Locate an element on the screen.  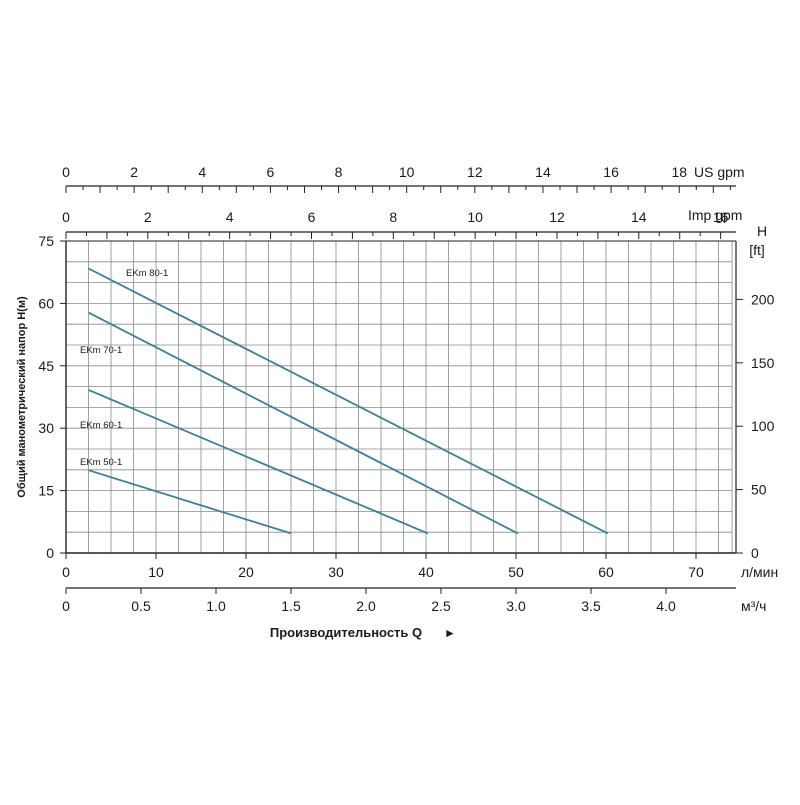
x-tick-label-imp-gpm: 12 is located at coordinates (557, 217).